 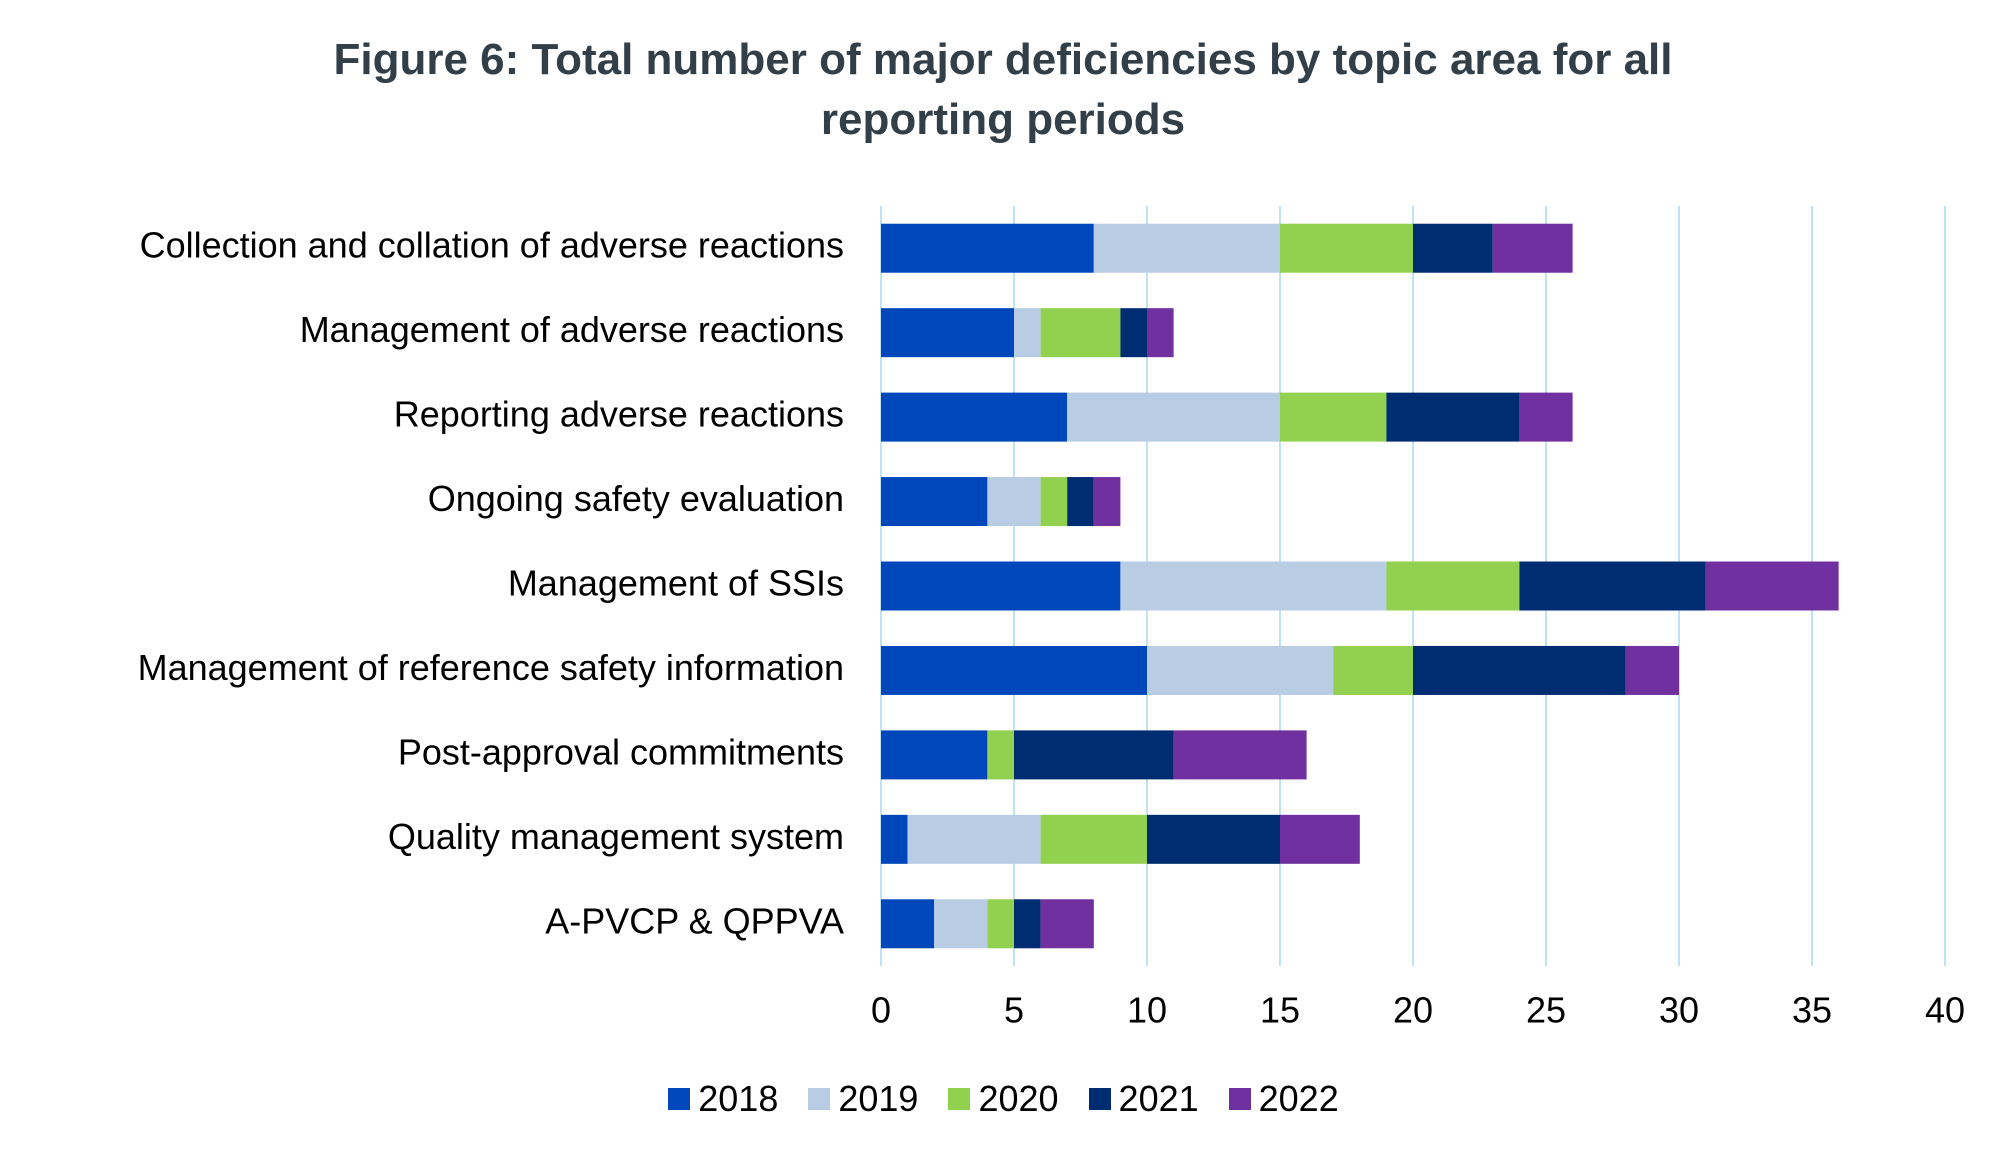 I want to click on legend-label: 2022, so click(x=1298, y=1098).